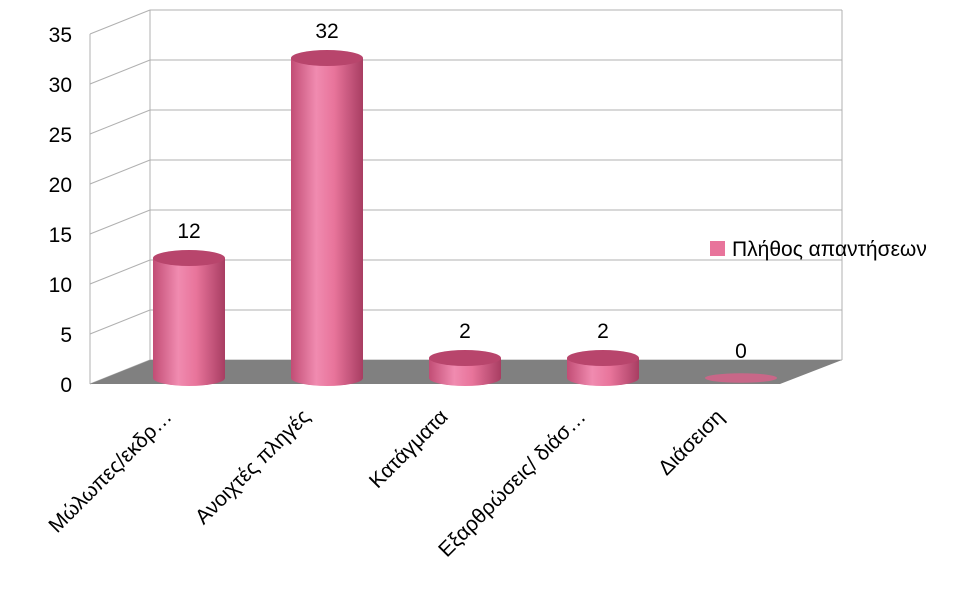 The image size is (977, 591). I want to click on y-tick-label: 30, so click(60, 85).